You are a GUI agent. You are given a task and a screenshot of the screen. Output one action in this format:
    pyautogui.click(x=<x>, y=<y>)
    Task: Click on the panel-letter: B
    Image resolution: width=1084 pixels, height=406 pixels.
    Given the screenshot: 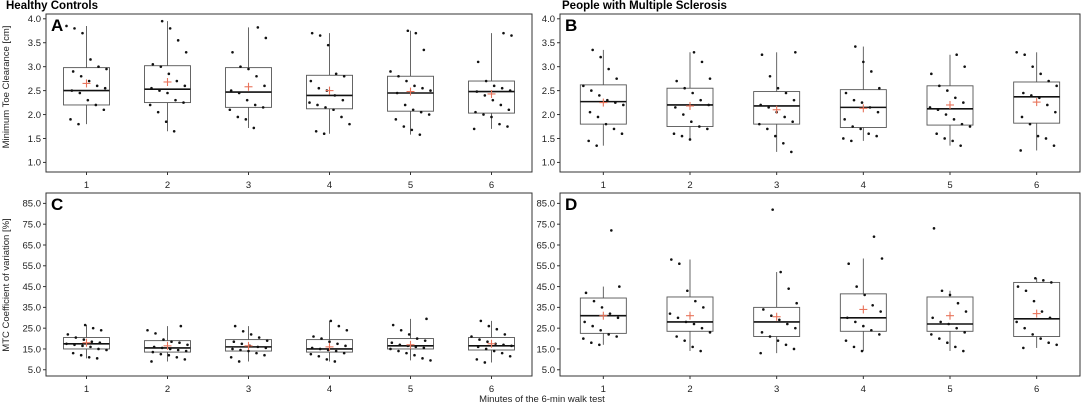 What is the action you would take?
    pyautogui.click(x=571, y=25)
    